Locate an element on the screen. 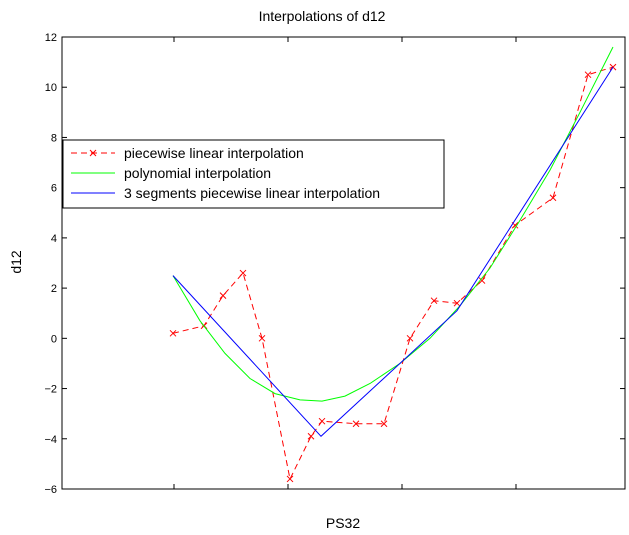 The height and width of the screenshot is (535, 629). y-tick-label: 6 is located at coordinates (54, 189).